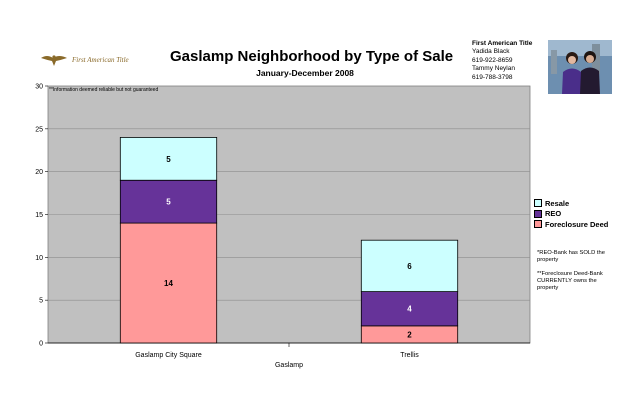 Image resolution: width=640 pixels, height=414 pixels. I want to click on chart-title: Gaslamp Neighborhood by Type of Sale, so click(312, 56).